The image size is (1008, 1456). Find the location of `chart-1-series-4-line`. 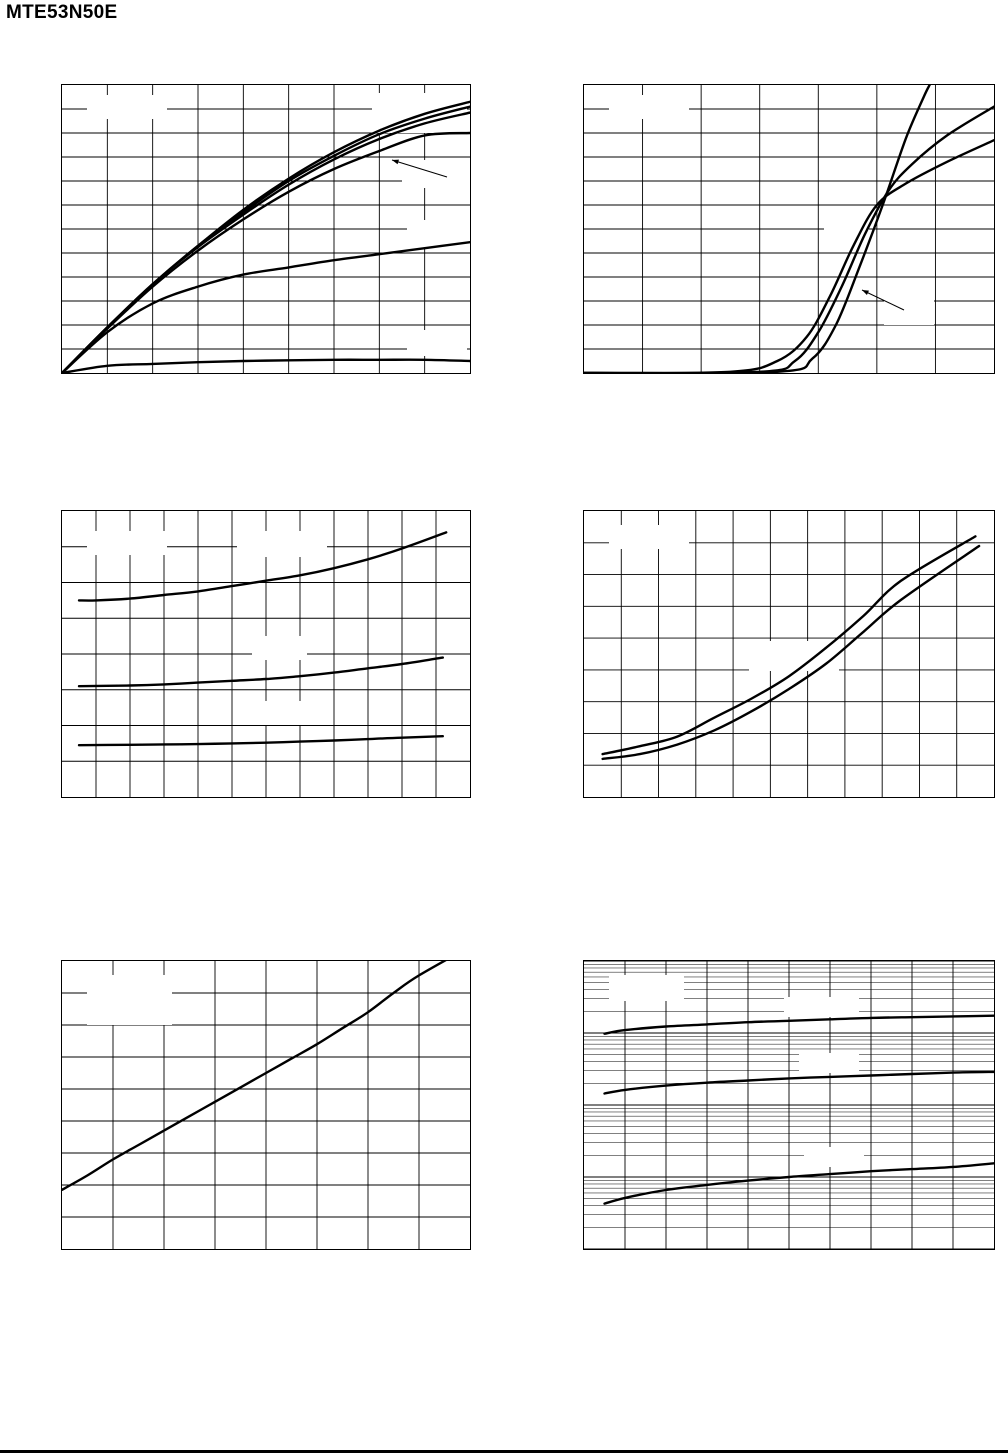

chart-1-series-4-line is located at coordinates (266, 252).